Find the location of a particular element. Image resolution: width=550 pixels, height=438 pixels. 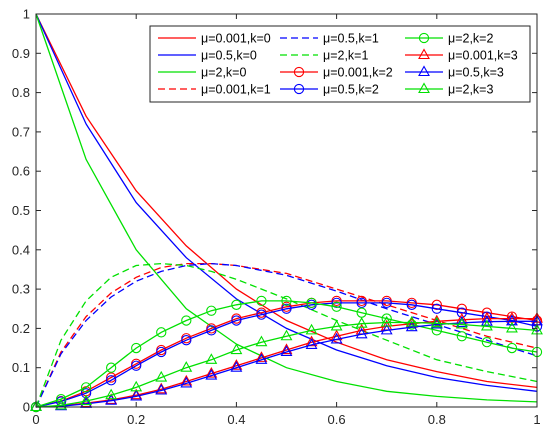

legend-label: μ=0.5,k=2 is located at coordinates (351, 90).